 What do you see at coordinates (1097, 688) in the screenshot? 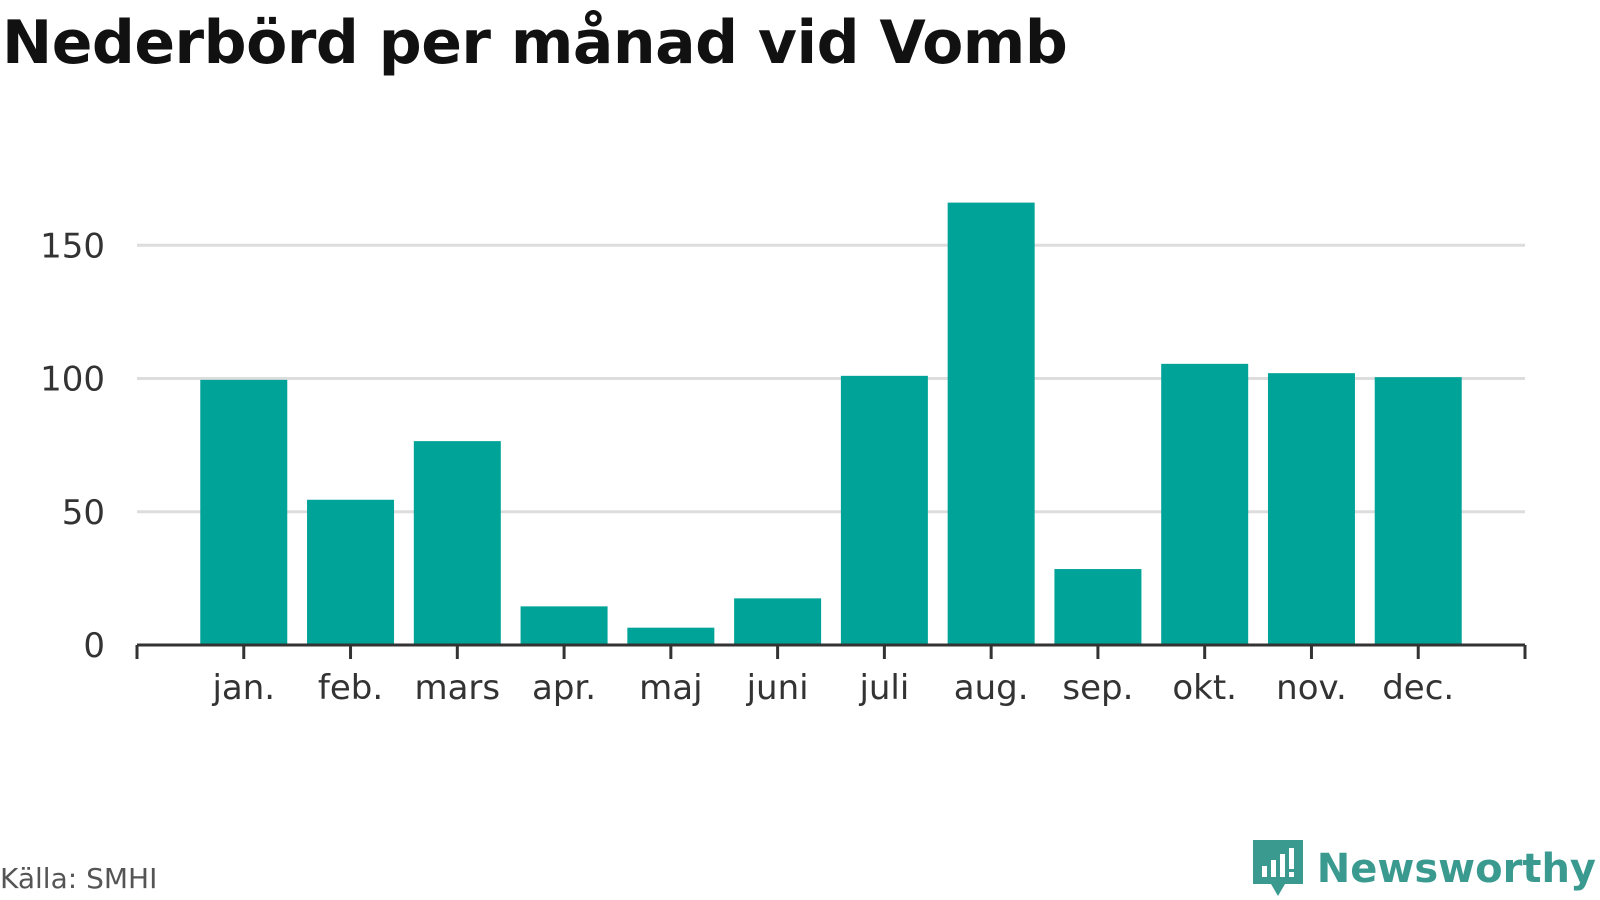
I see `x-tick-label: sep.` at bounding box center [1097, 688].